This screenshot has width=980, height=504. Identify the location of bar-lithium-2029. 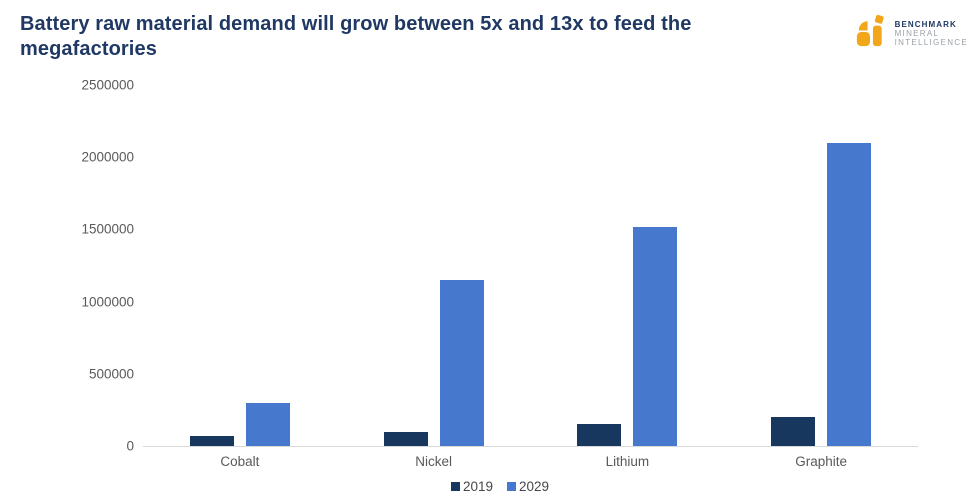
(655, 336).